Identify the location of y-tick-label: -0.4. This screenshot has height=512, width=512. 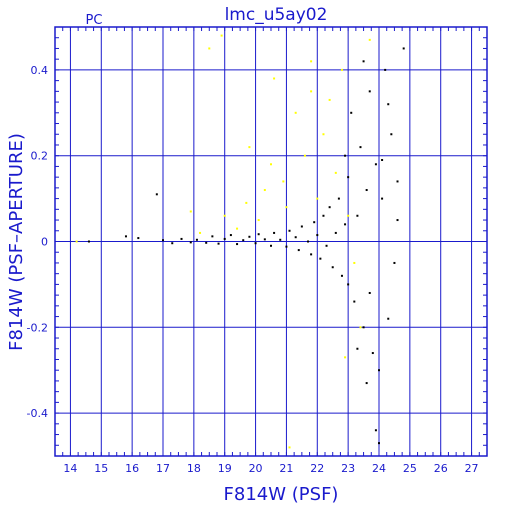
(37, 413).